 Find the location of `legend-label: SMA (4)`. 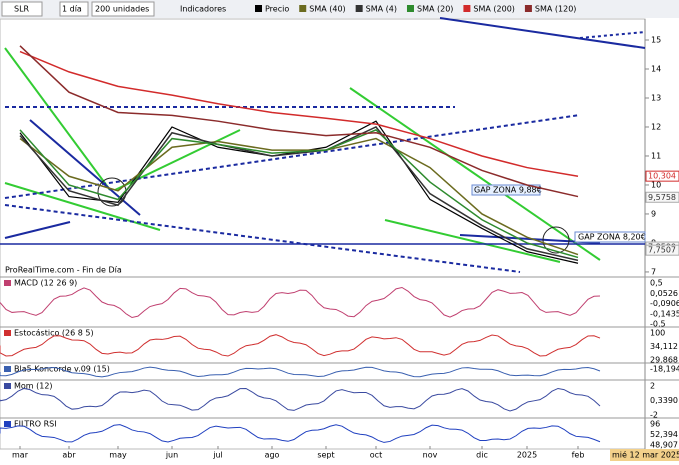

legend-label: SMA (4) is located at coordinates (381, 9).